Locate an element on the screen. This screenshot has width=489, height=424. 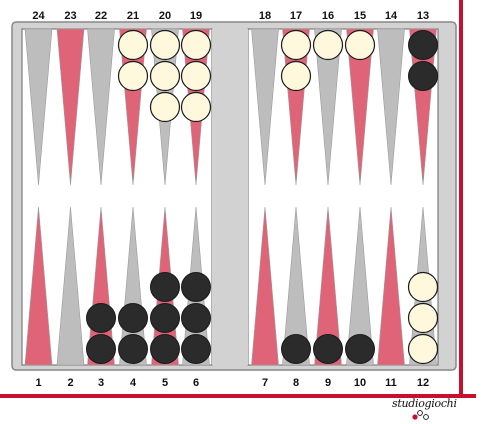
point-label-bottom: 10 is located at coordinates (360, 383).